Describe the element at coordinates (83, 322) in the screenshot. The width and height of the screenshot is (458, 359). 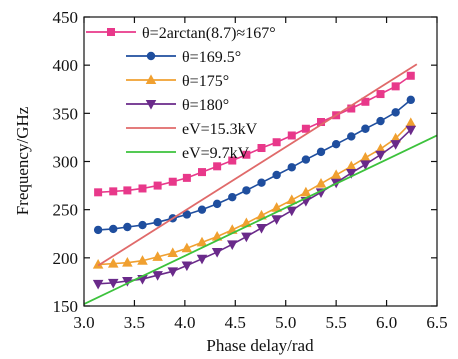
I see `x-tick-label: 3.0` at that location.